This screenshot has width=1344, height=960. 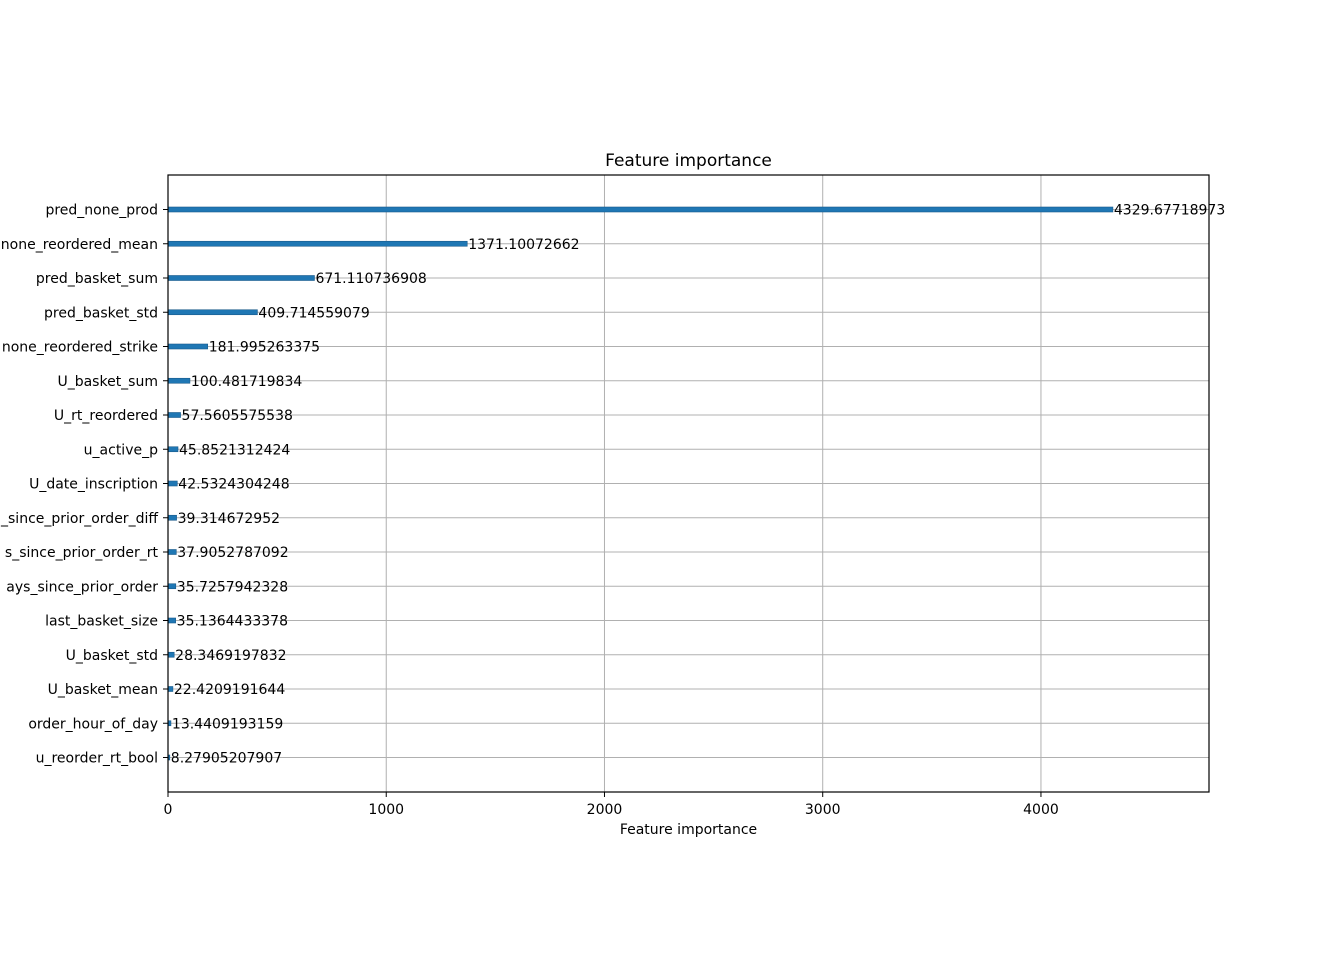 What do you see at coordinates (1169, 211) in the screenshot?
I see `bar-value-label: 4329.67718973` at bounding box center [1169, 211].